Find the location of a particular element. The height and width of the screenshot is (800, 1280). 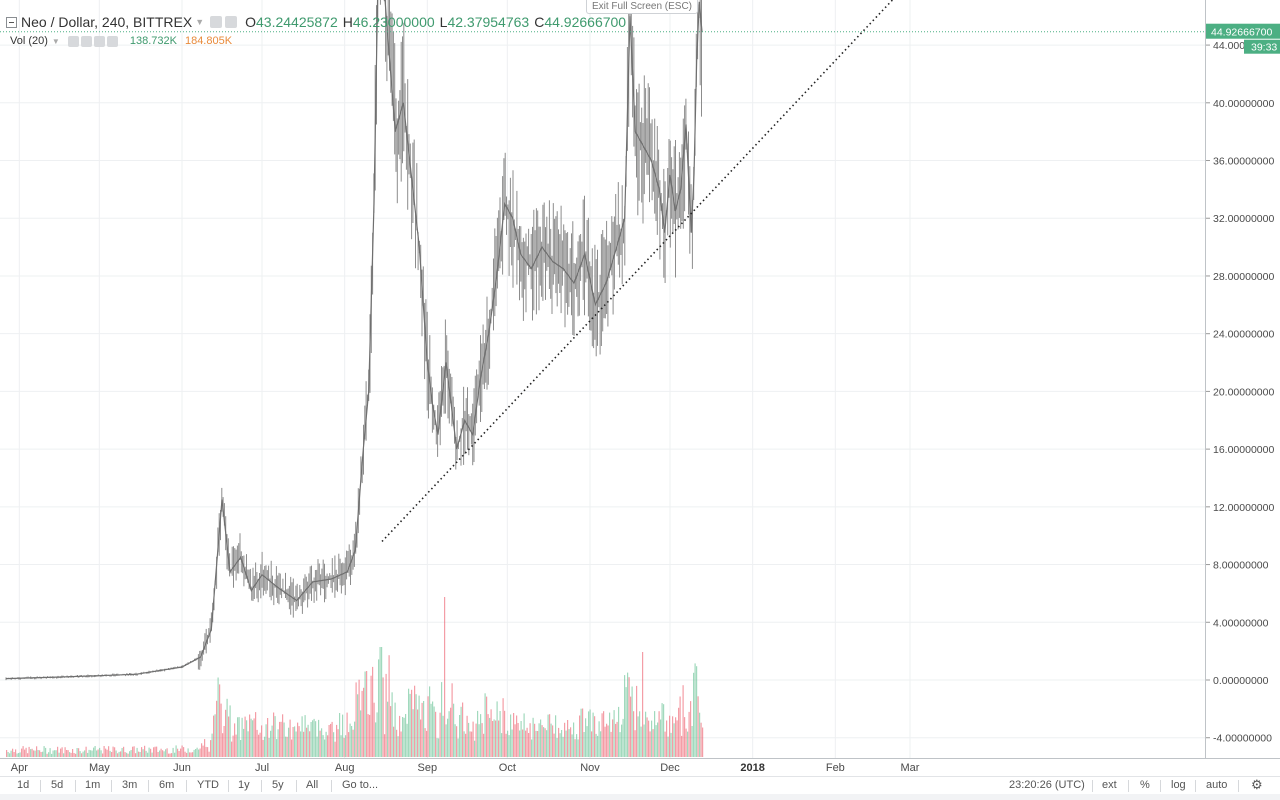

footer-strip is located at coordinates (640, 797).